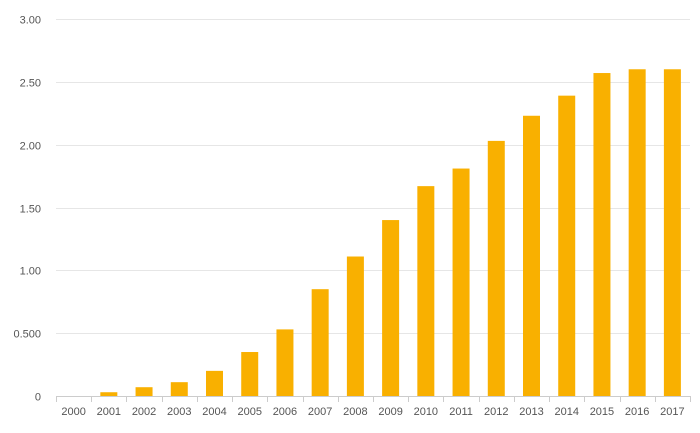  I want to click on x-tick-label: 2006, so click(285, 412).